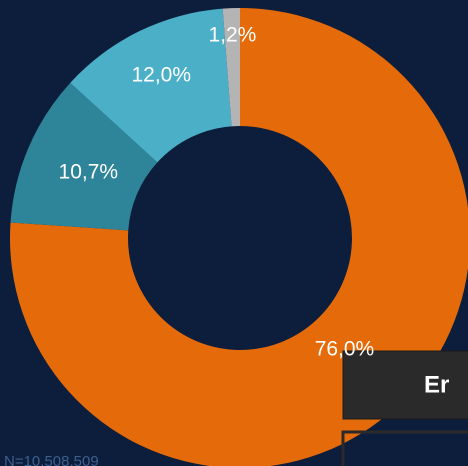 This screenshot has height=466, width=468. What do you see at coordinates (232, 35) in the screenshot?
I see `data-label: 1,2%` at bounding box center [232, 35].